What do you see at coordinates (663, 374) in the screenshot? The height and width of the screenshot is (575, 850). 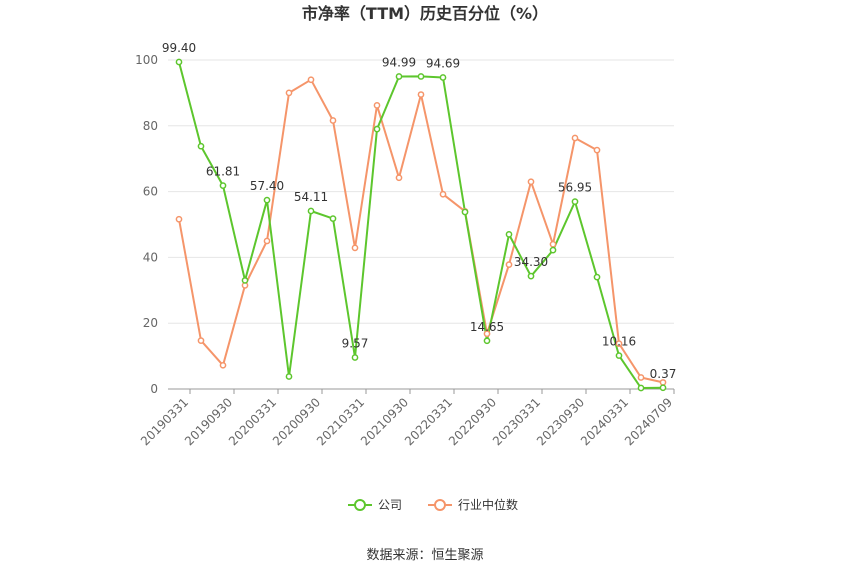 I see `data-label: 0.37` at bounding box center [663, 374].